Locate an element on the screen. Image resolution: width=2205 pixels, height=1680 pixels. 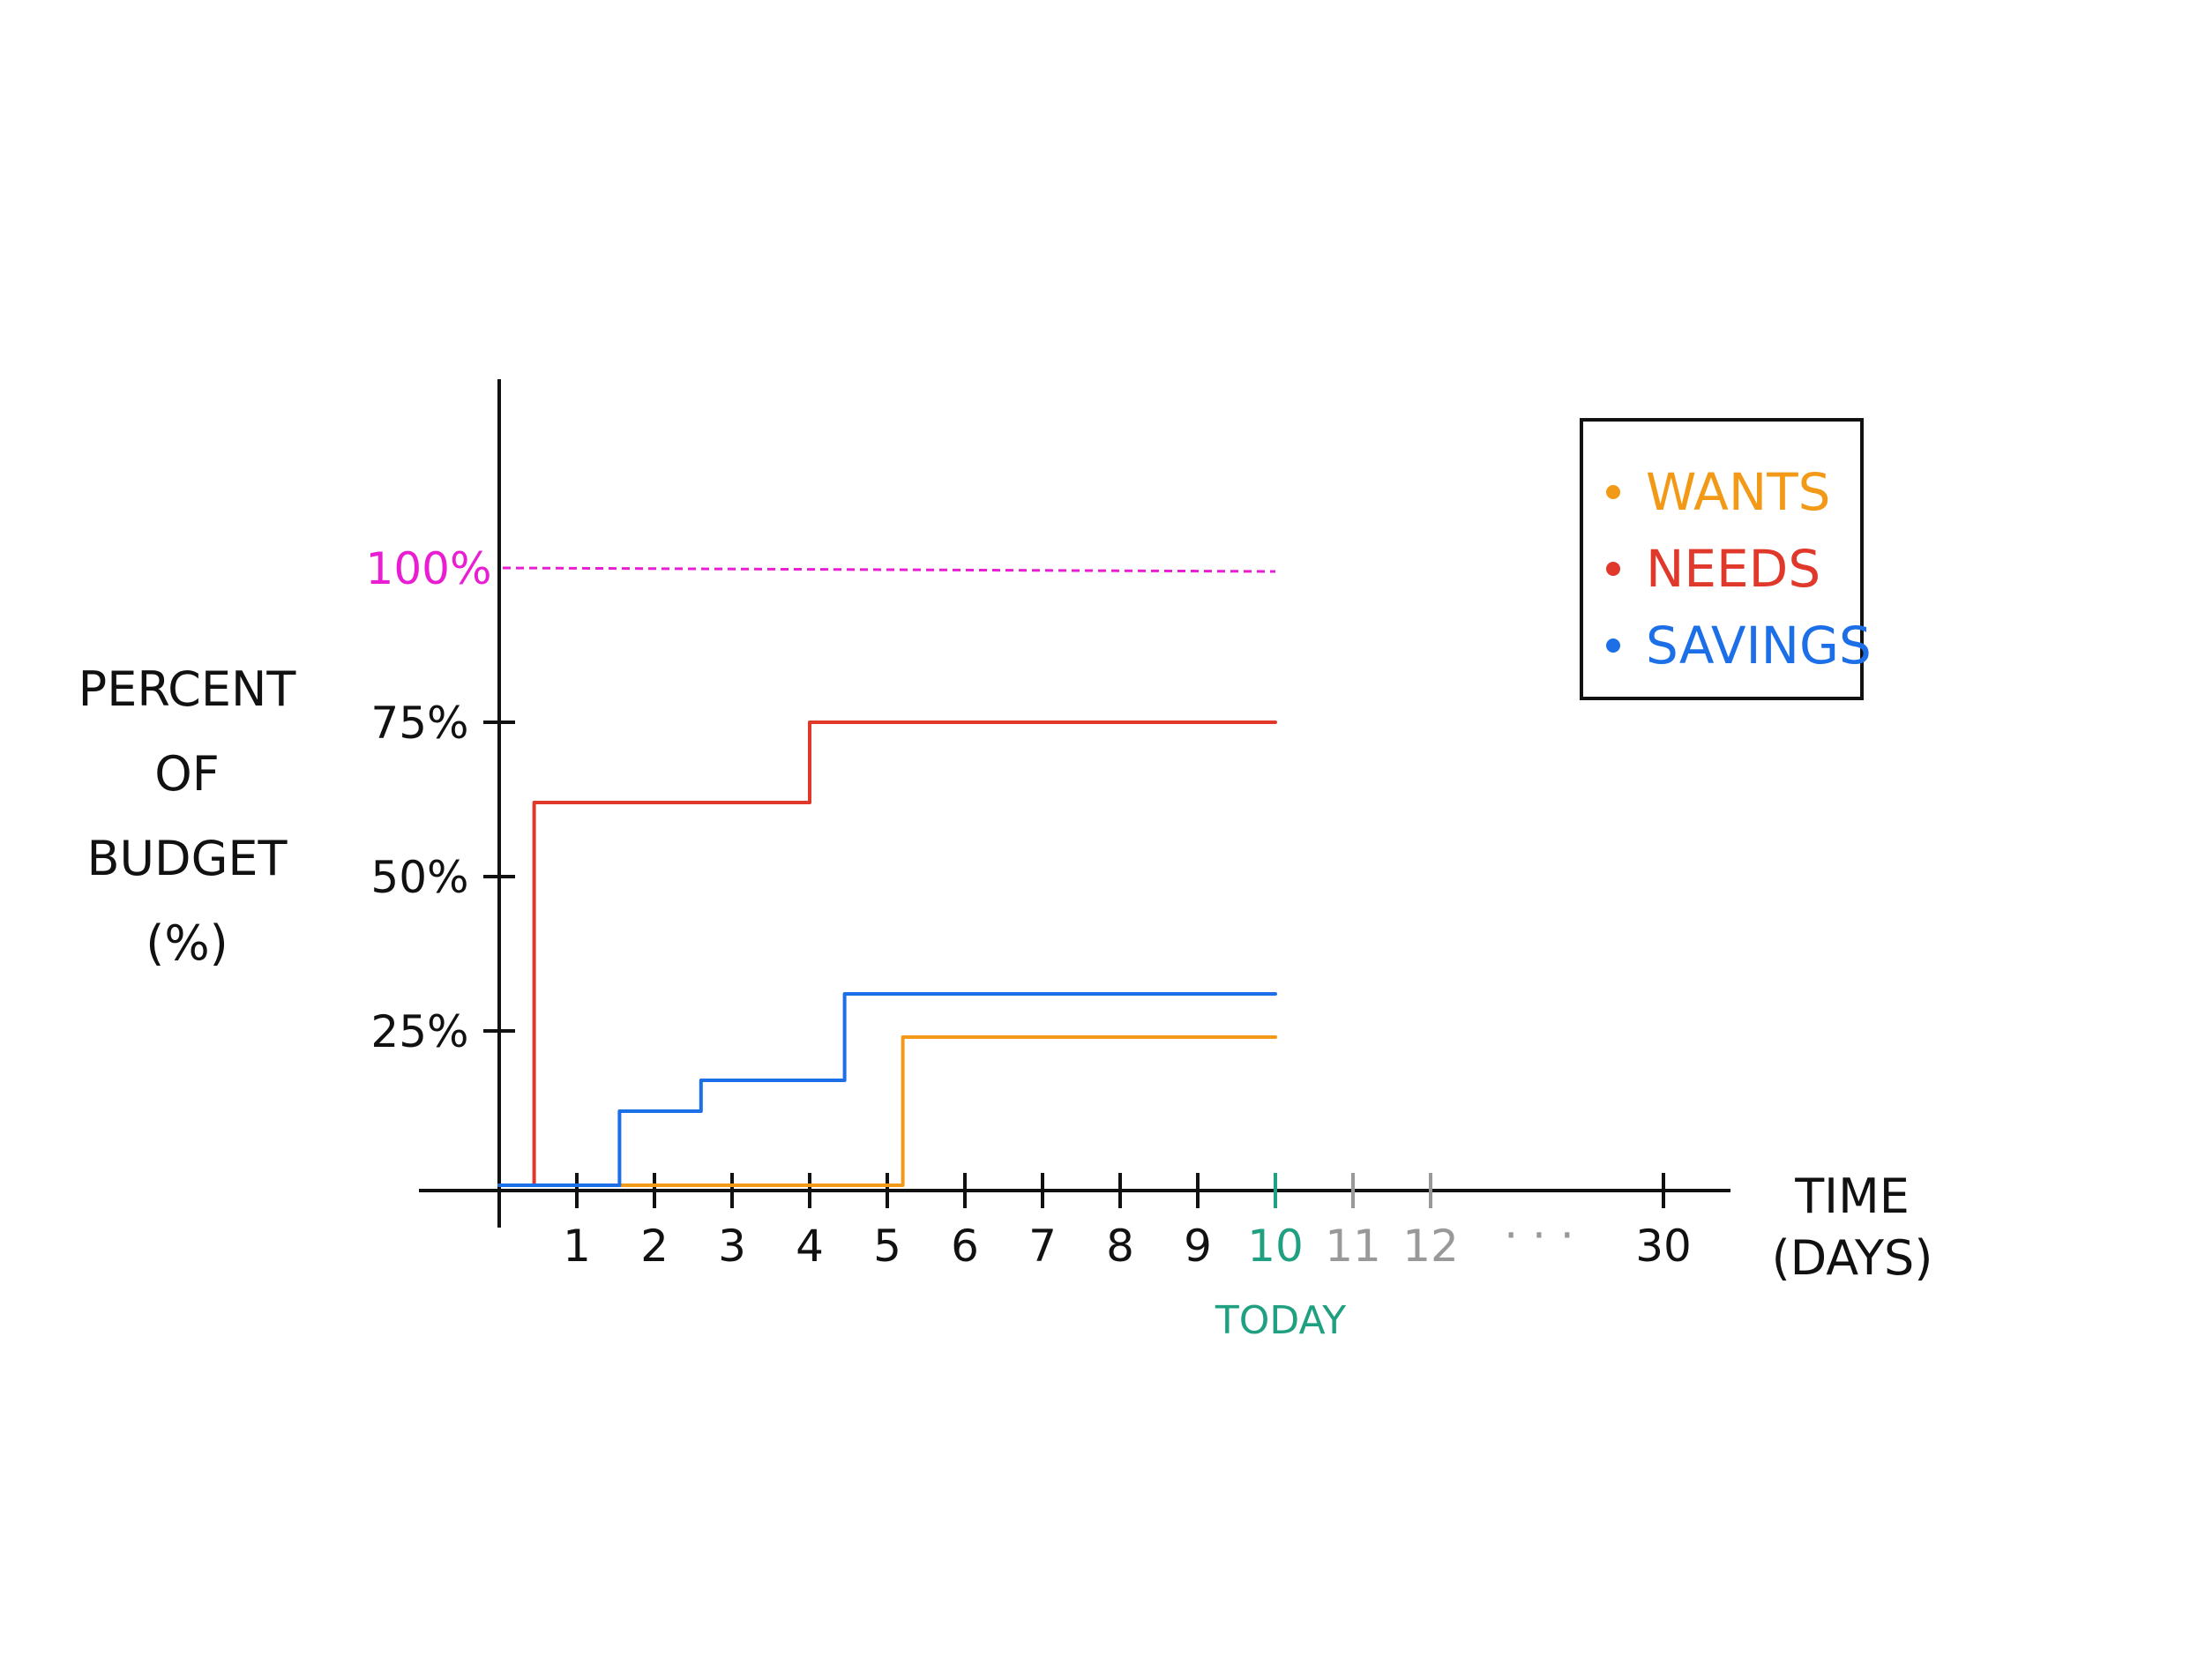
y-ticks: 25% 50% 75% is located at coordinates (442, 877).